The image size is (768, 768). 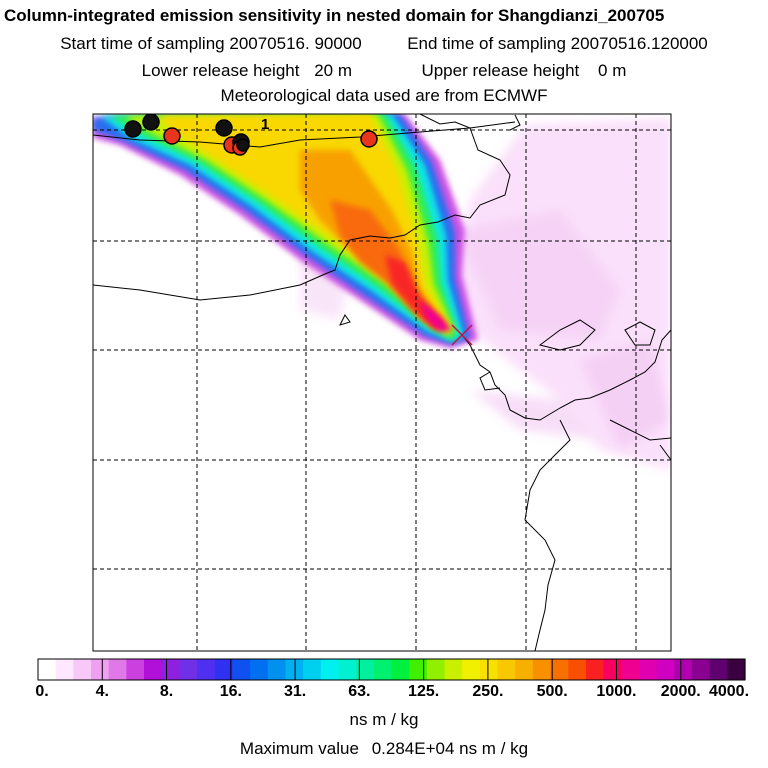 What do you see at coordinates (680, 691) in the screenshot?
I see `colorbar-tick-label: 2000.` at bounding box center [680, 691].